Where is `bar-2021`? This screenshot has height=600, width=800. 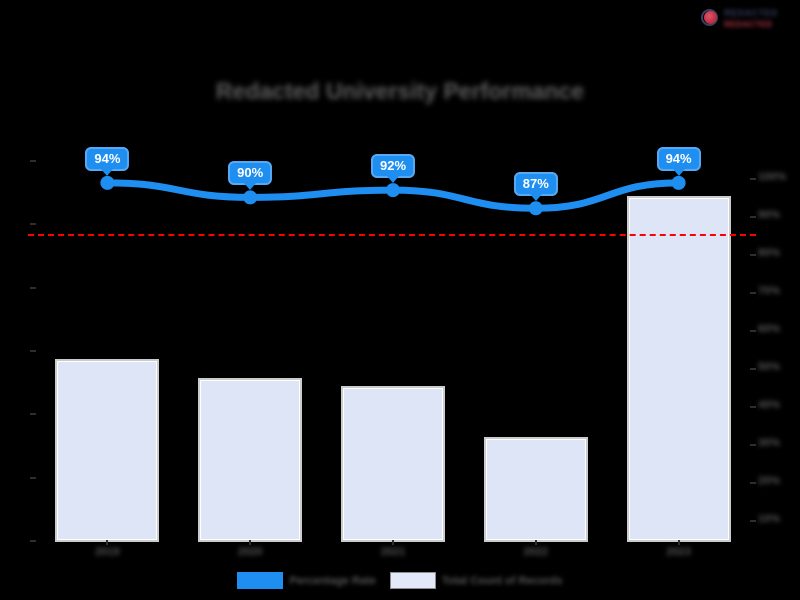
bar-2021 is located at coordinates (393, 464).